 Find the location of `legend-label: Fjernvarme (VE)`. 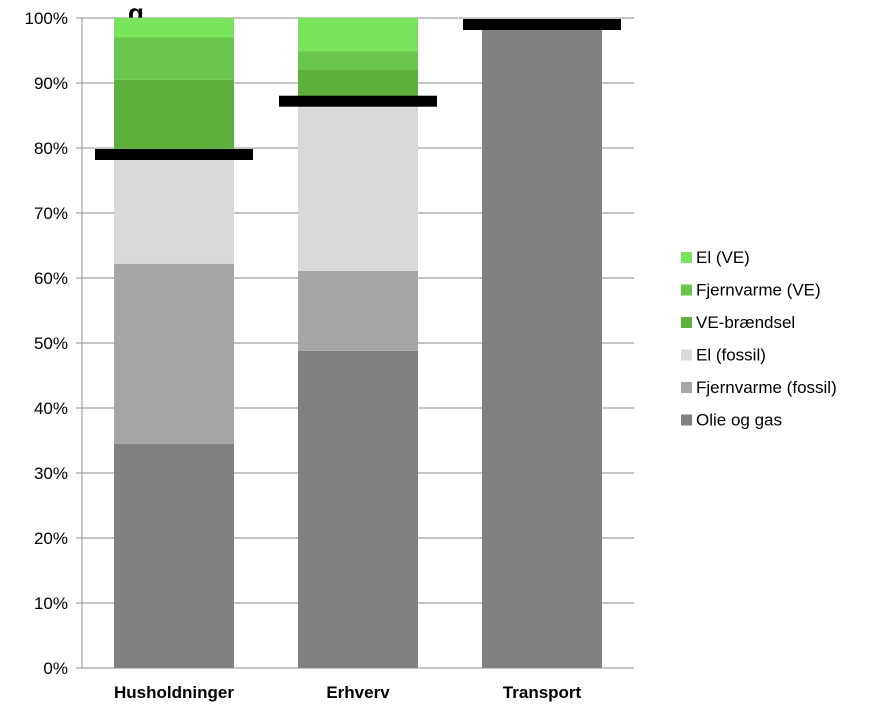

legend-label: Fjernvarme (VE) is located at coordinates (758, 290).